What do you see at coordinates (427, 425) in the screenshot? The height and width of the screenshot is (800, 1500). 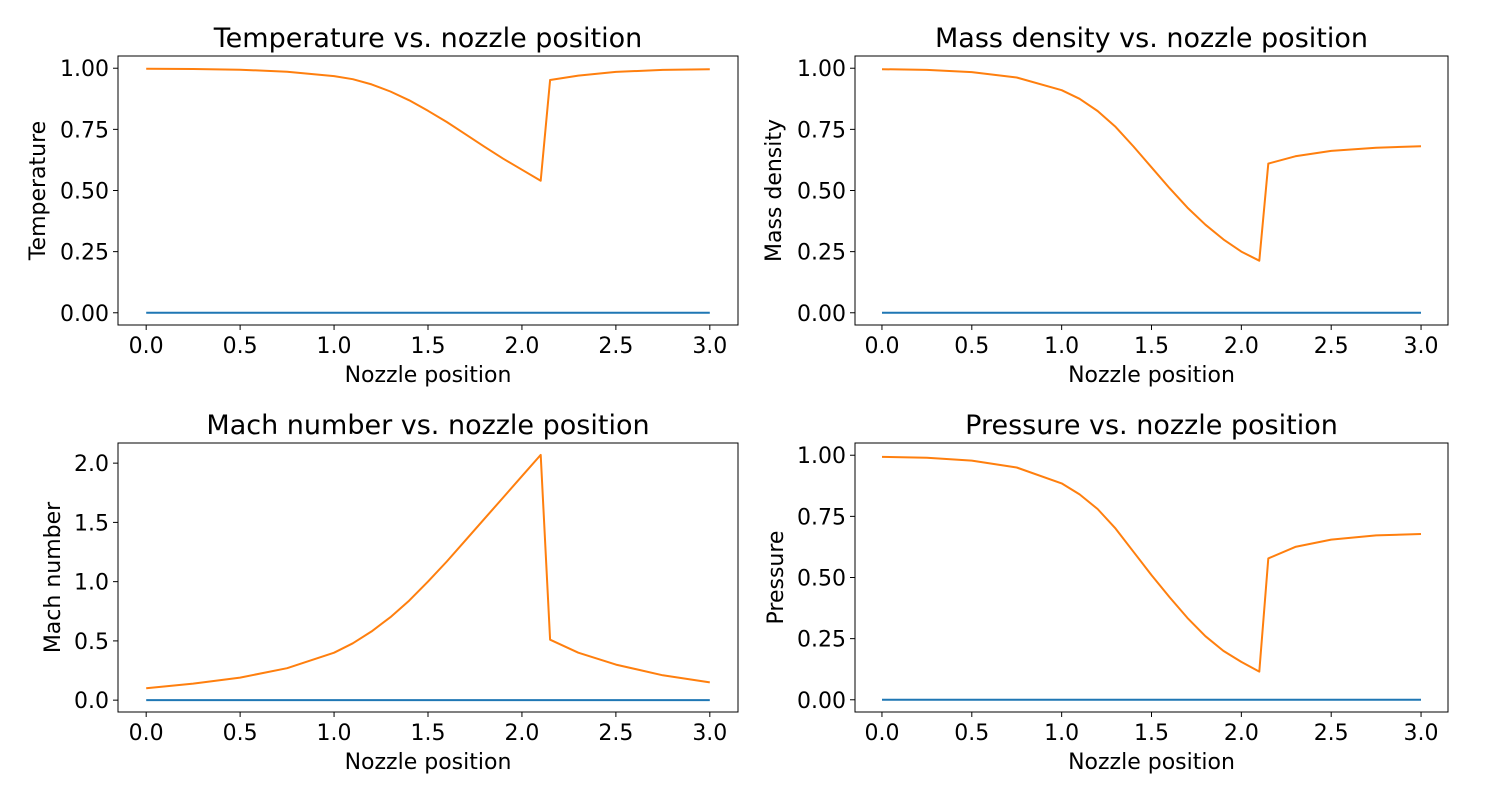 I see `panel-title: Mach number vs. nozzle position` at bounding box center [427, 425].